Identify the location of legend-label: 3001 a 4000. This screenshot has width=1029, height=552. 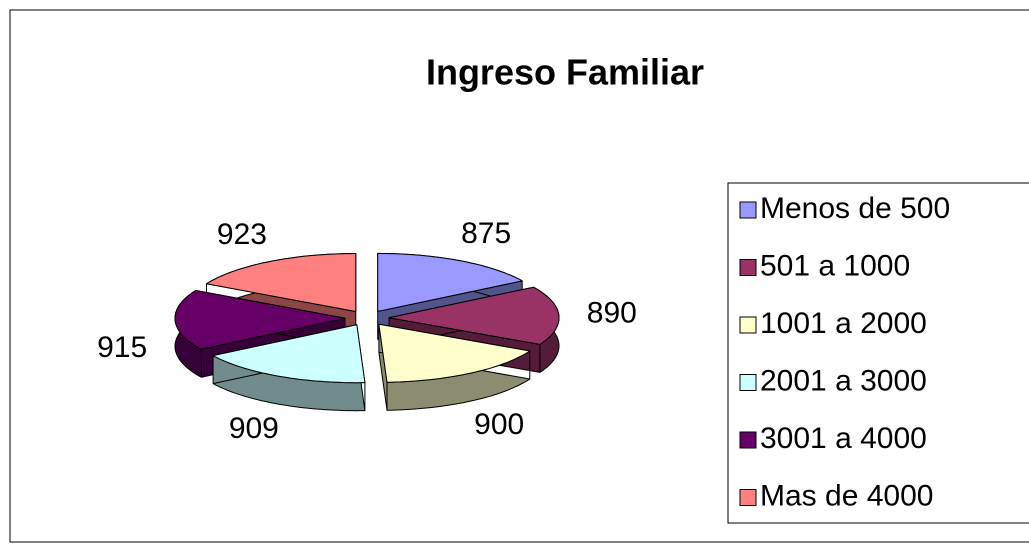
(843, 438).